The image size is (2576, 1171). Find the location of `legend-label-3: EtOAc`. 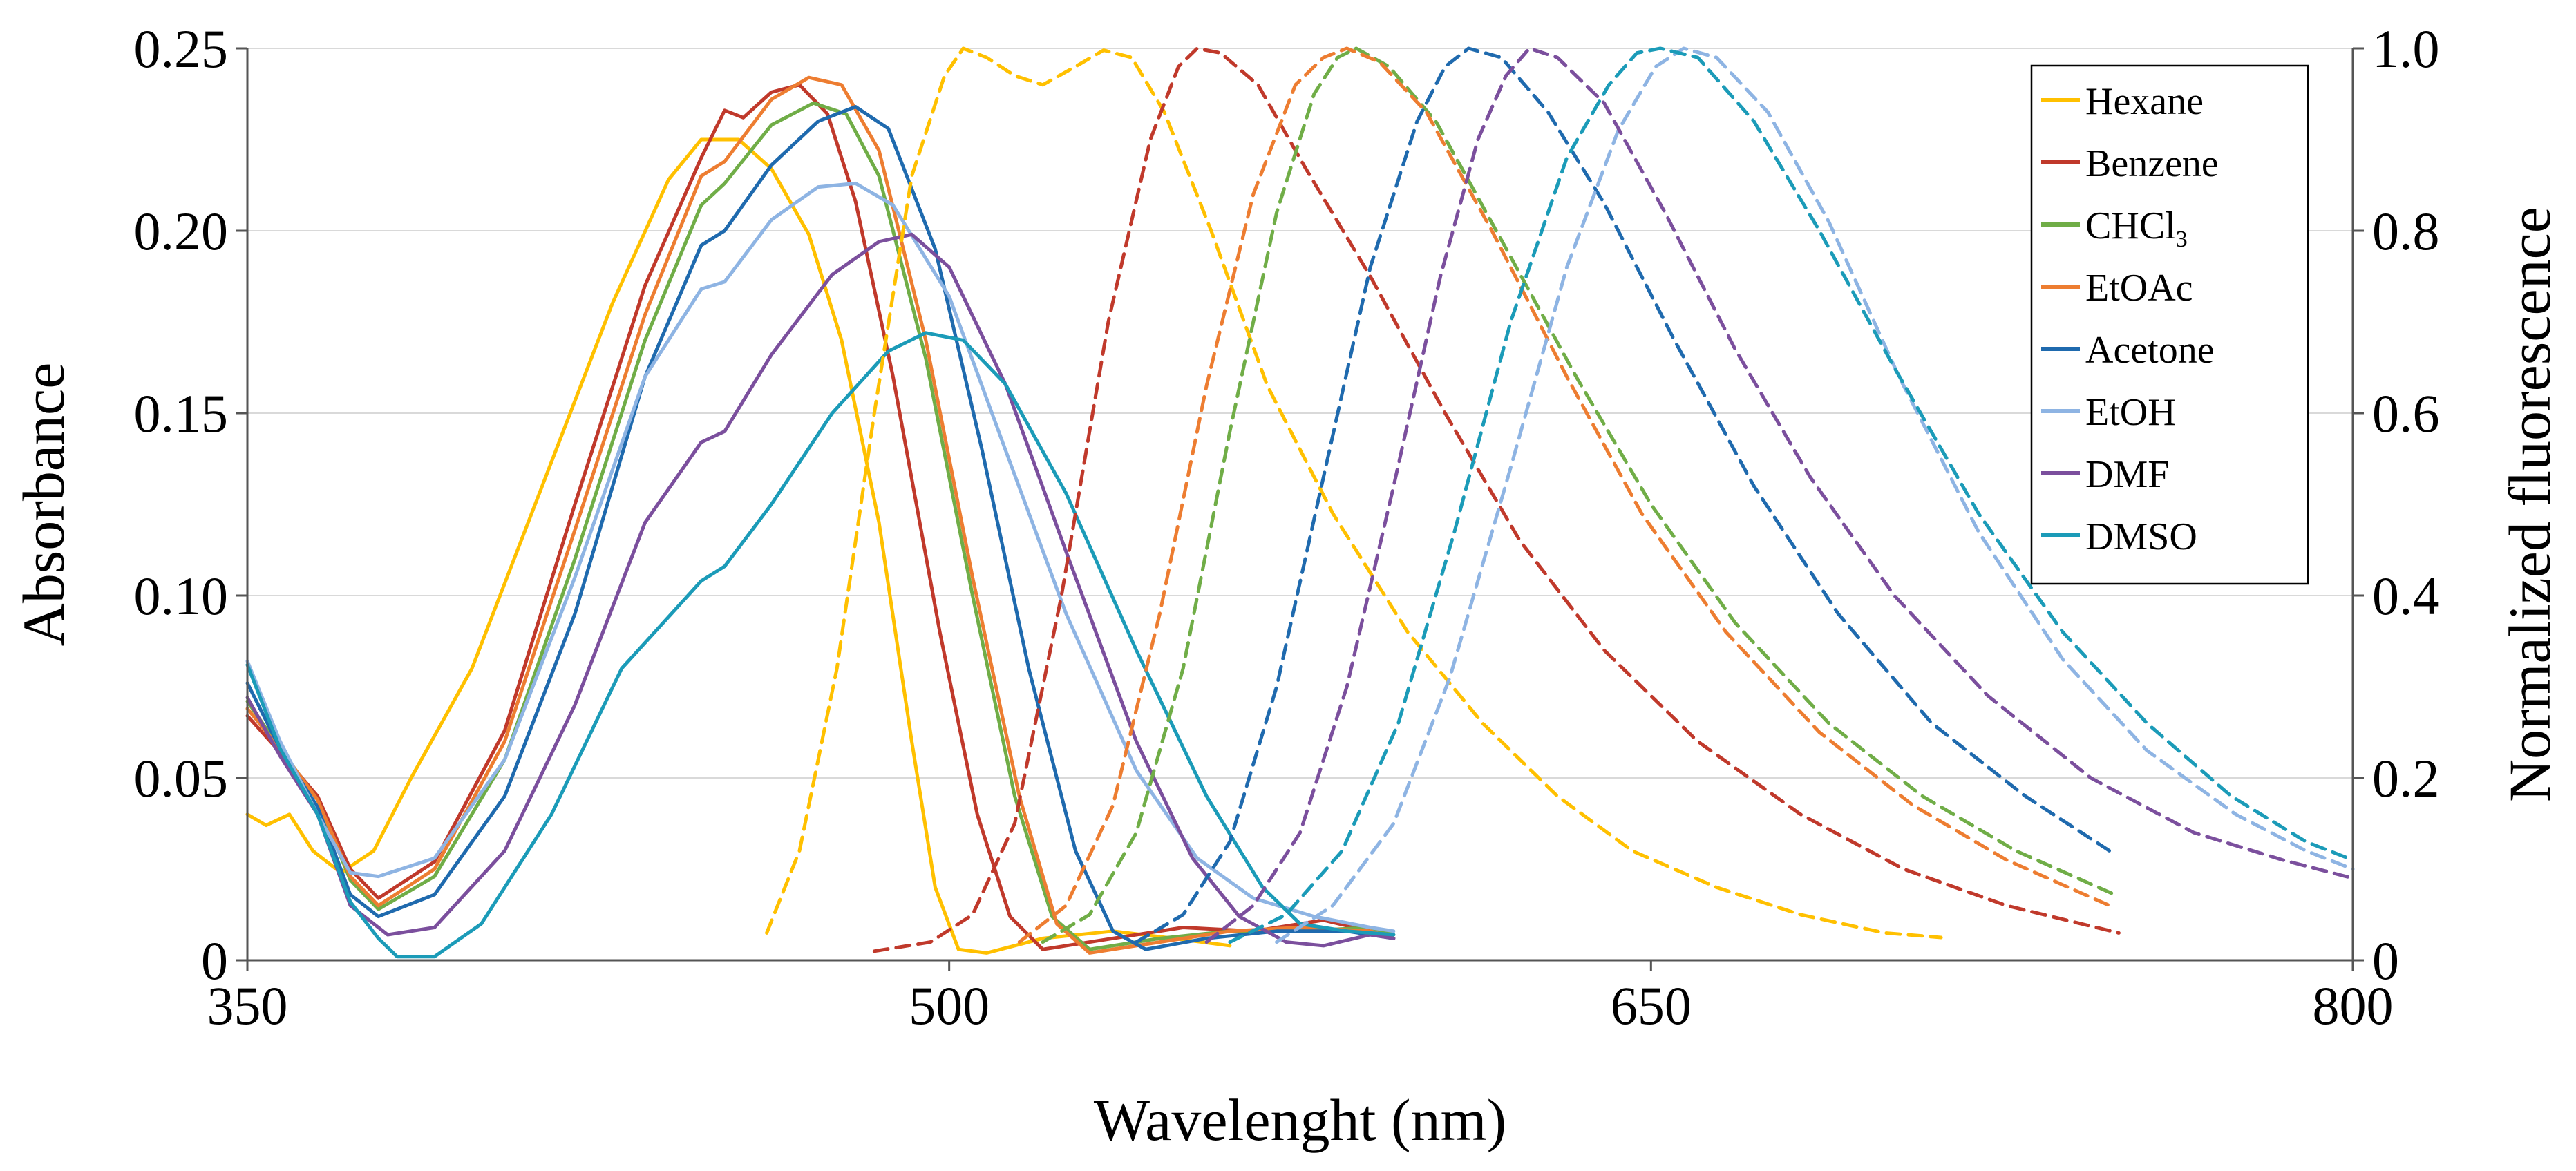

legend-label-3: EtOAc is located at coordinates (2139, 288).